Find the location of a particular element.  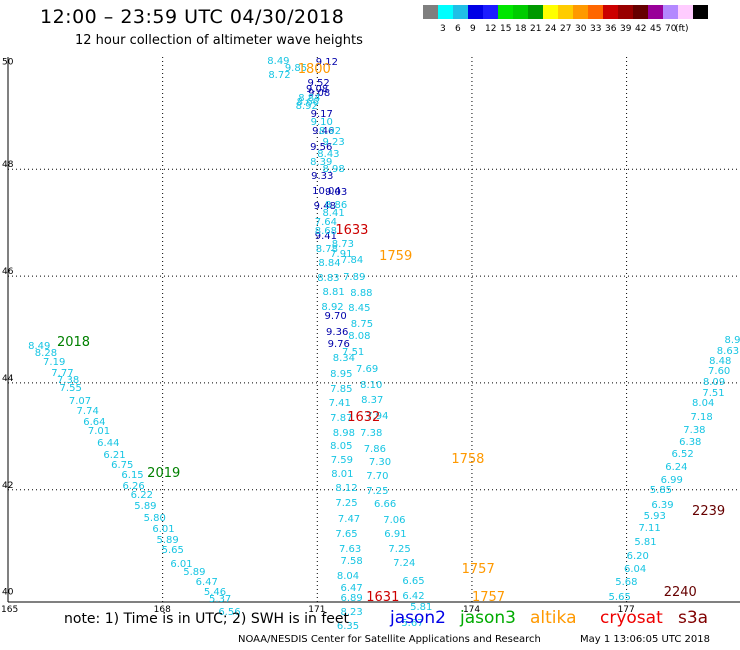

wave-height-value: 6.04 is located at coordinates (635, 569).